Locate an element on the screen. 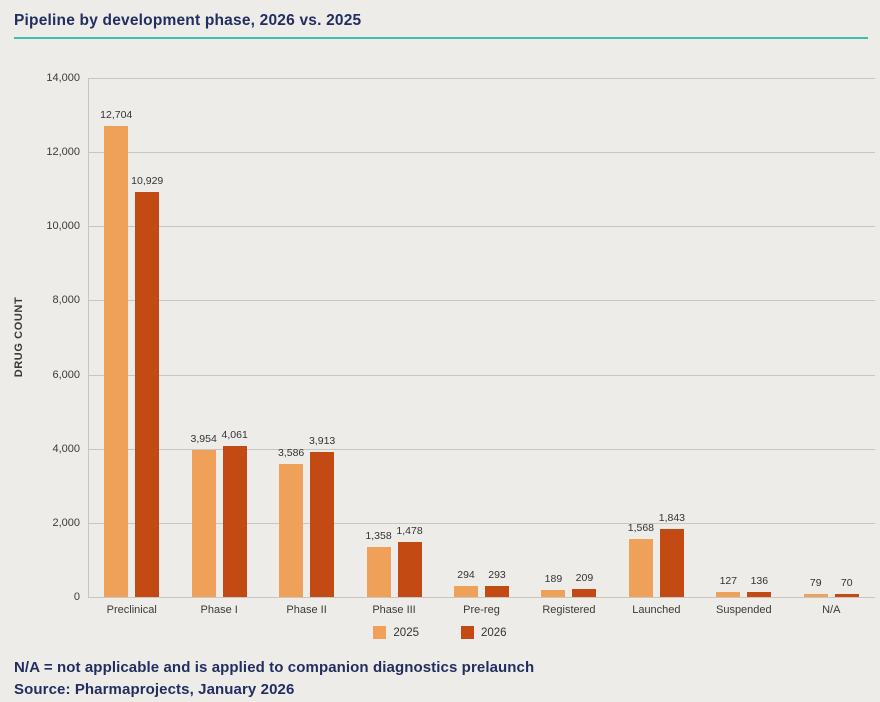  legend-label-2026: 2026 is located at coordinates (494, 632).